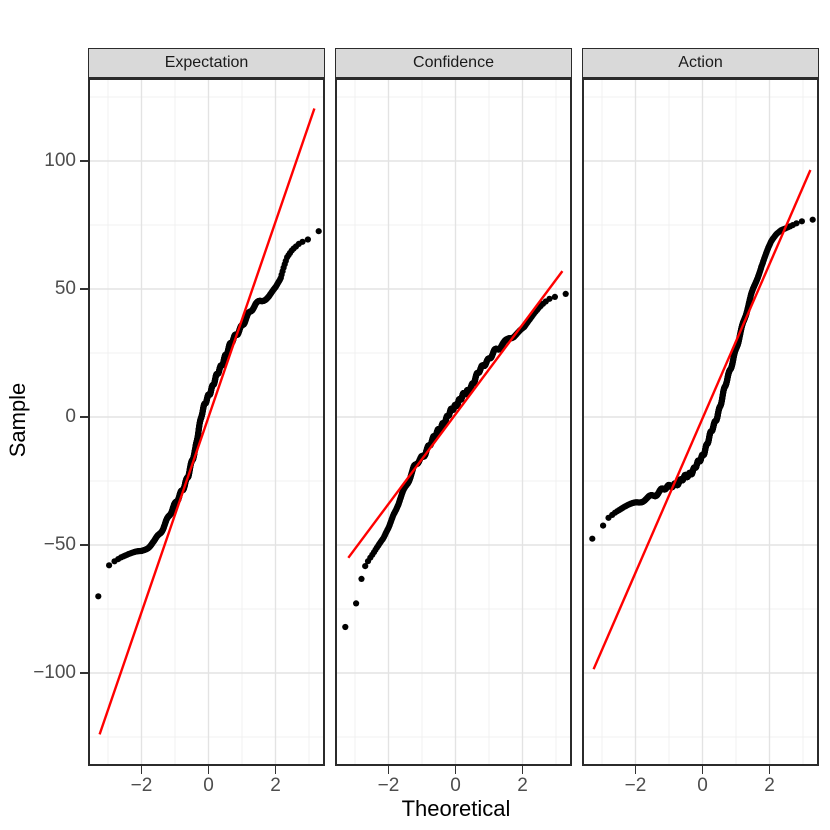 The height and width of the screenshot is (830, 830). Describe the element at coordinates (65, 288) in the screenshot. I see `y-tick-label: 50` at that location.